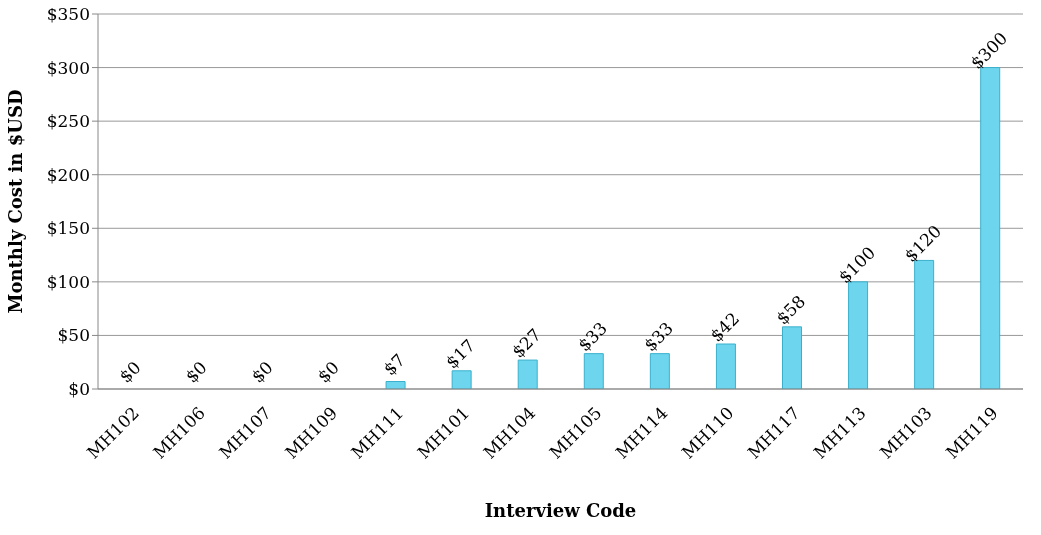 This screenshot has width=1041, height=535. Describe the element at coordinates (394, 364) in the screenshot. I see `data-label: $7` at that location.